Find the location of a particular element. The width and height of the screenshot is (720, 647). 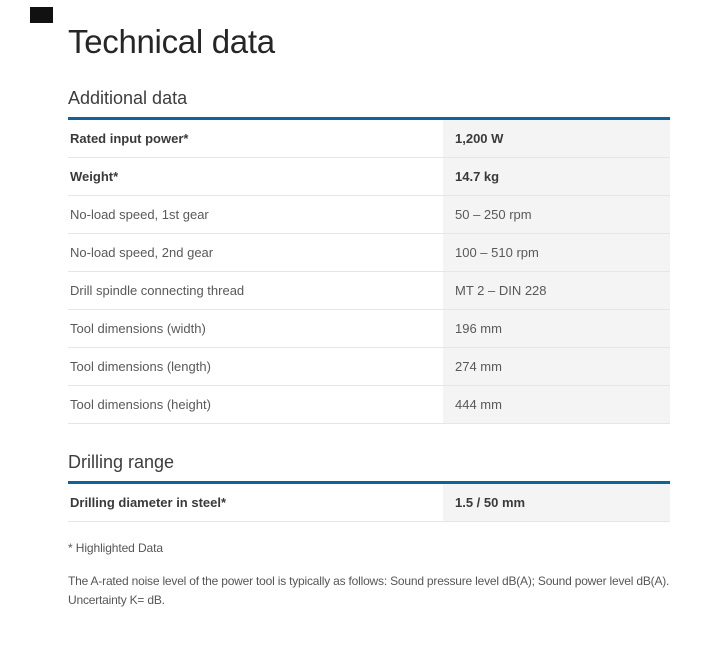

table-row: Tool dimensions (length) 274 mm is located at coordinates (369, 367).